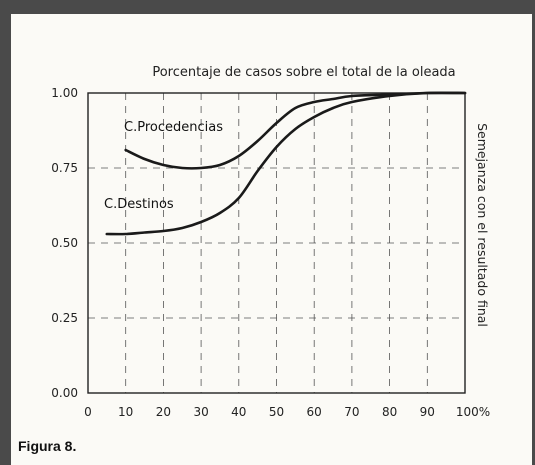  What do you see at coordinates (47, 446) in the screenshot?
I see `figure-caption: Figura 8.` at bounding box center [47, 446].